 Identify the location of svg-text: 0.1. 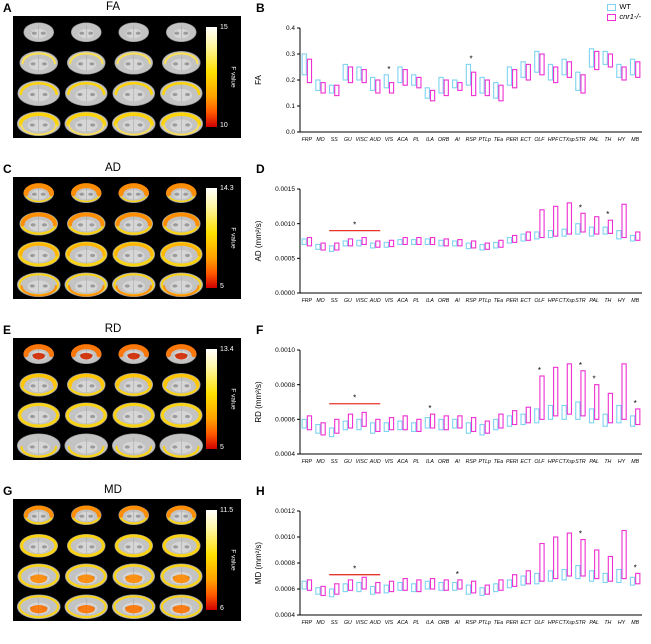
(290, 106).